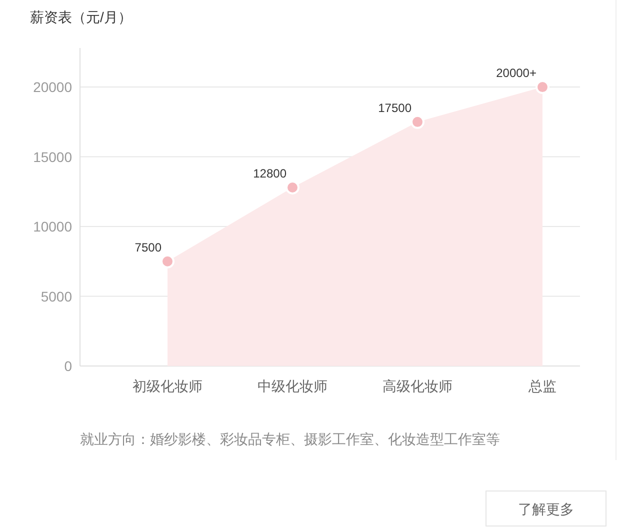 Image resolution: width=619 pixels, height=529 pixels. Describe the element at coordinates (293, 386) in the screenshot. I see `x-tick-label: 中级化妆师` at that location.